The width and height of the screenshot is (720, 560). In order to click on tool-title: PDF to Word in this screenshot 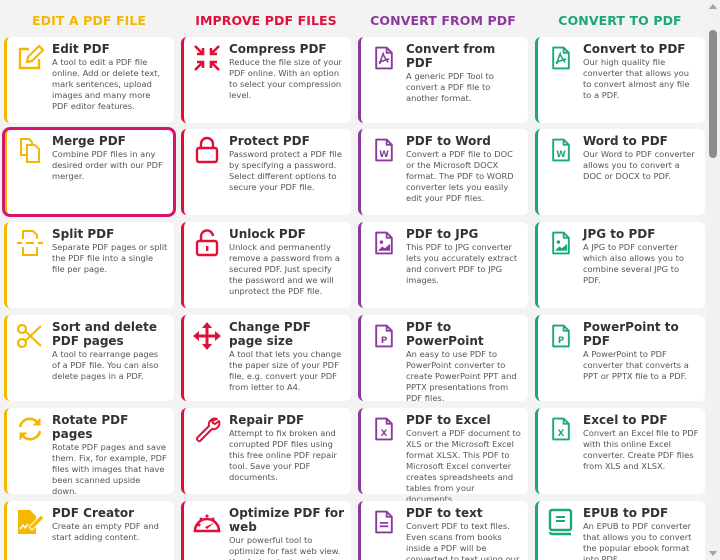, I will do `click(448, 141)`.